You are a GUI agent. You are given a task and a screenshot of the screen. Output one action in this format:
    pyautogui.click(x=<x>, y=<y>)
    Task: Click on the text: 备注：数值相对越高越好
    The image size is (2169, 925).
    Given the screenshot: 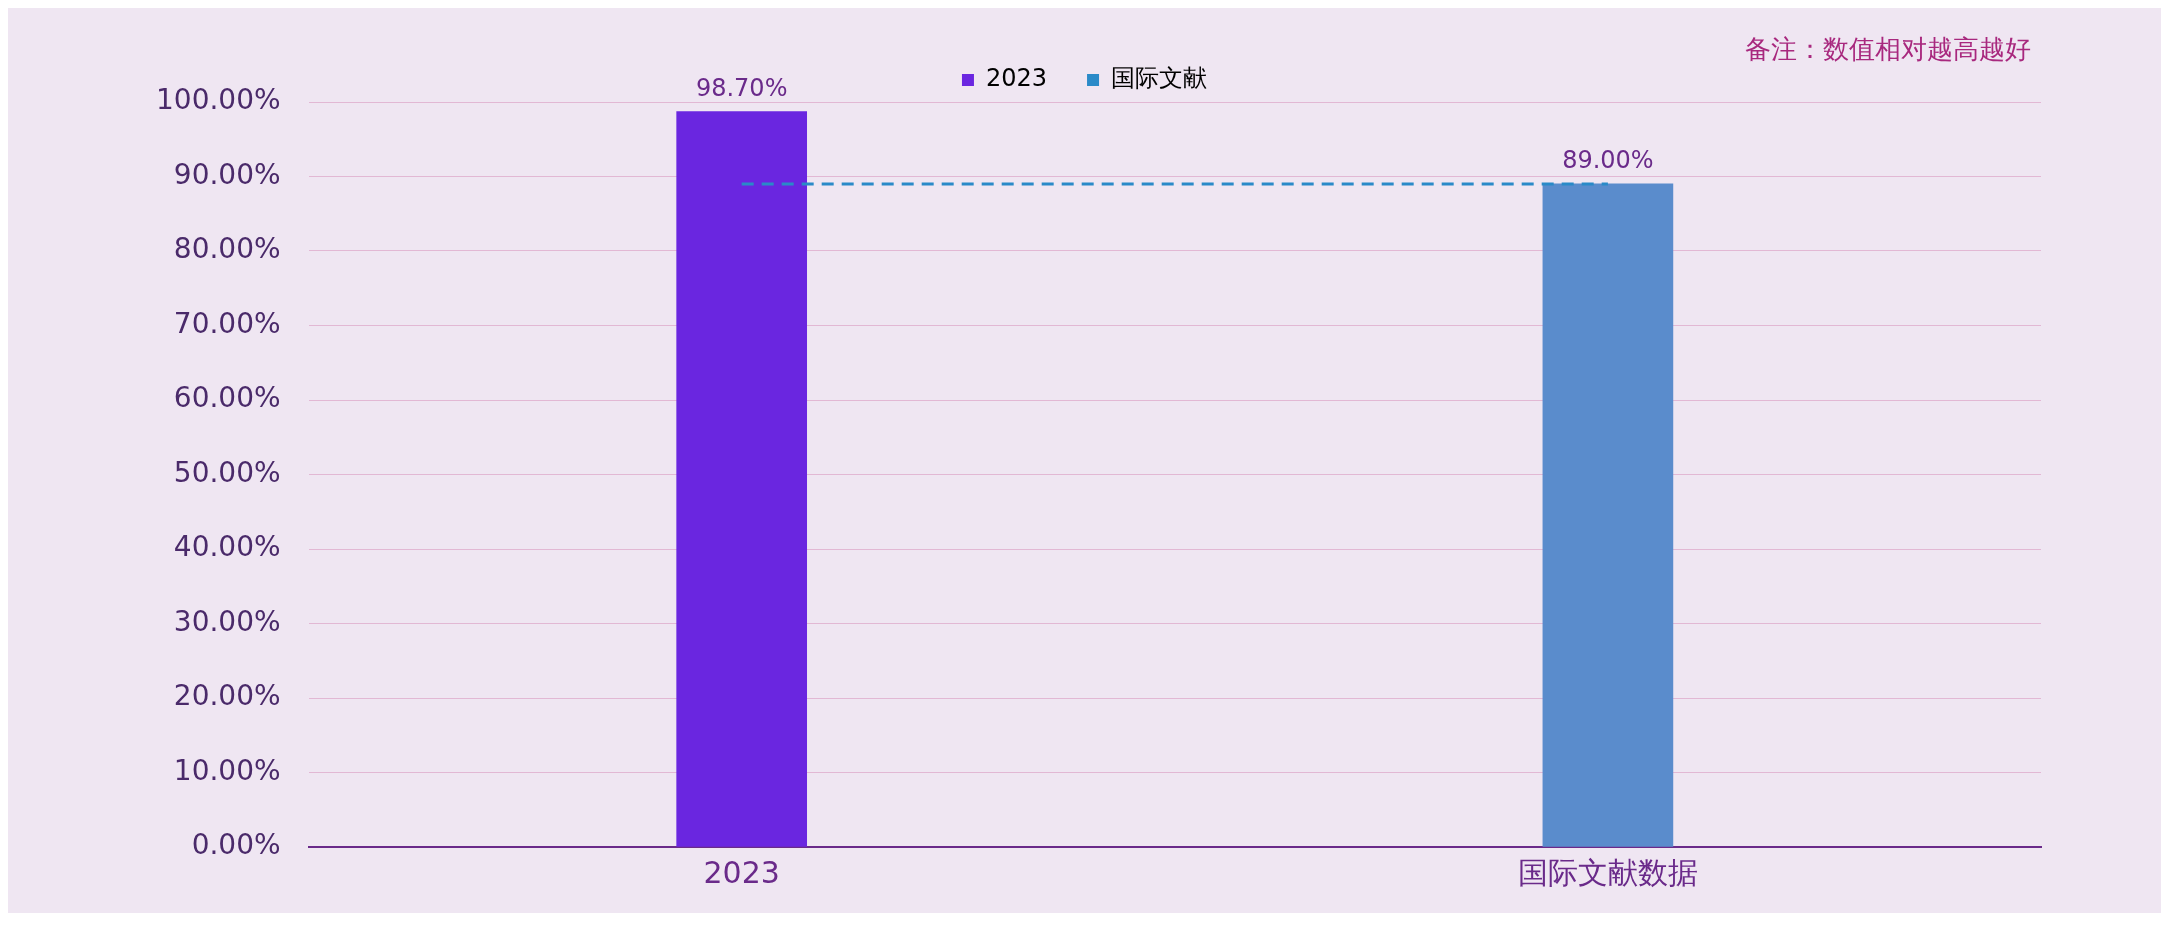 What is the action you would take?
    pyautogui.click(x=1888, y=48)
    